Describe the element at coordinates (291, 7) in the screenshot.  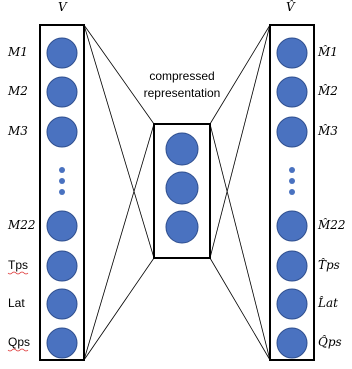
I see `output-layer-title: V̂` at that location.